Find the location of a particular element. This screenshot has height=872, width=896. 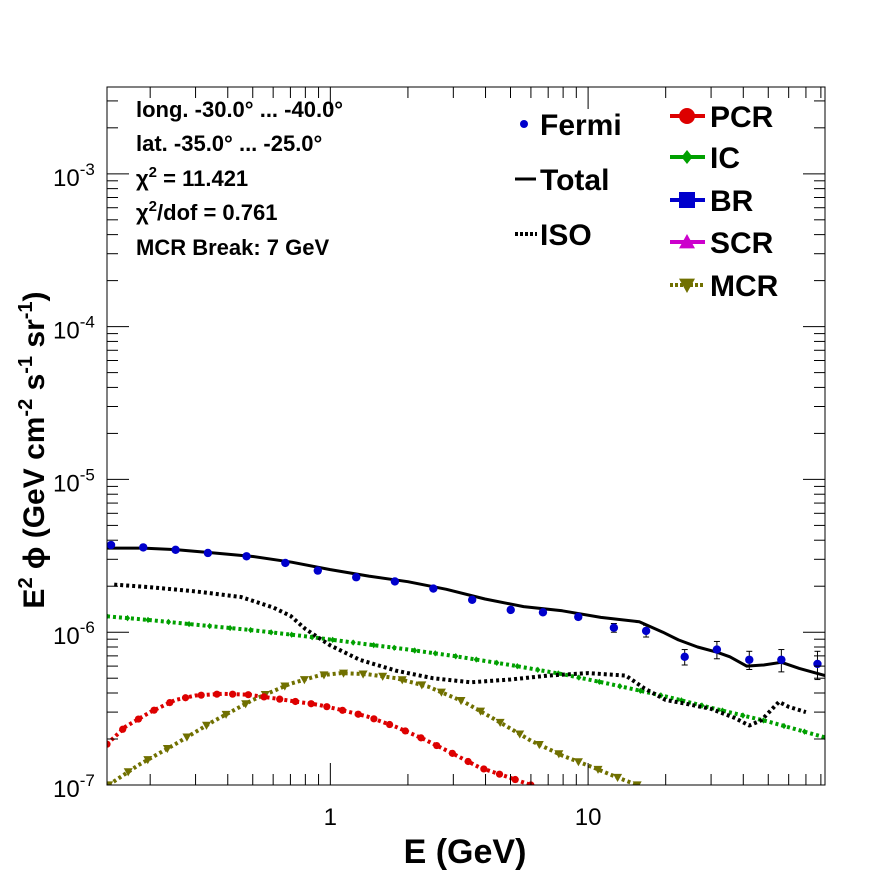

series-line-ic is located at coordinates (466, 677).